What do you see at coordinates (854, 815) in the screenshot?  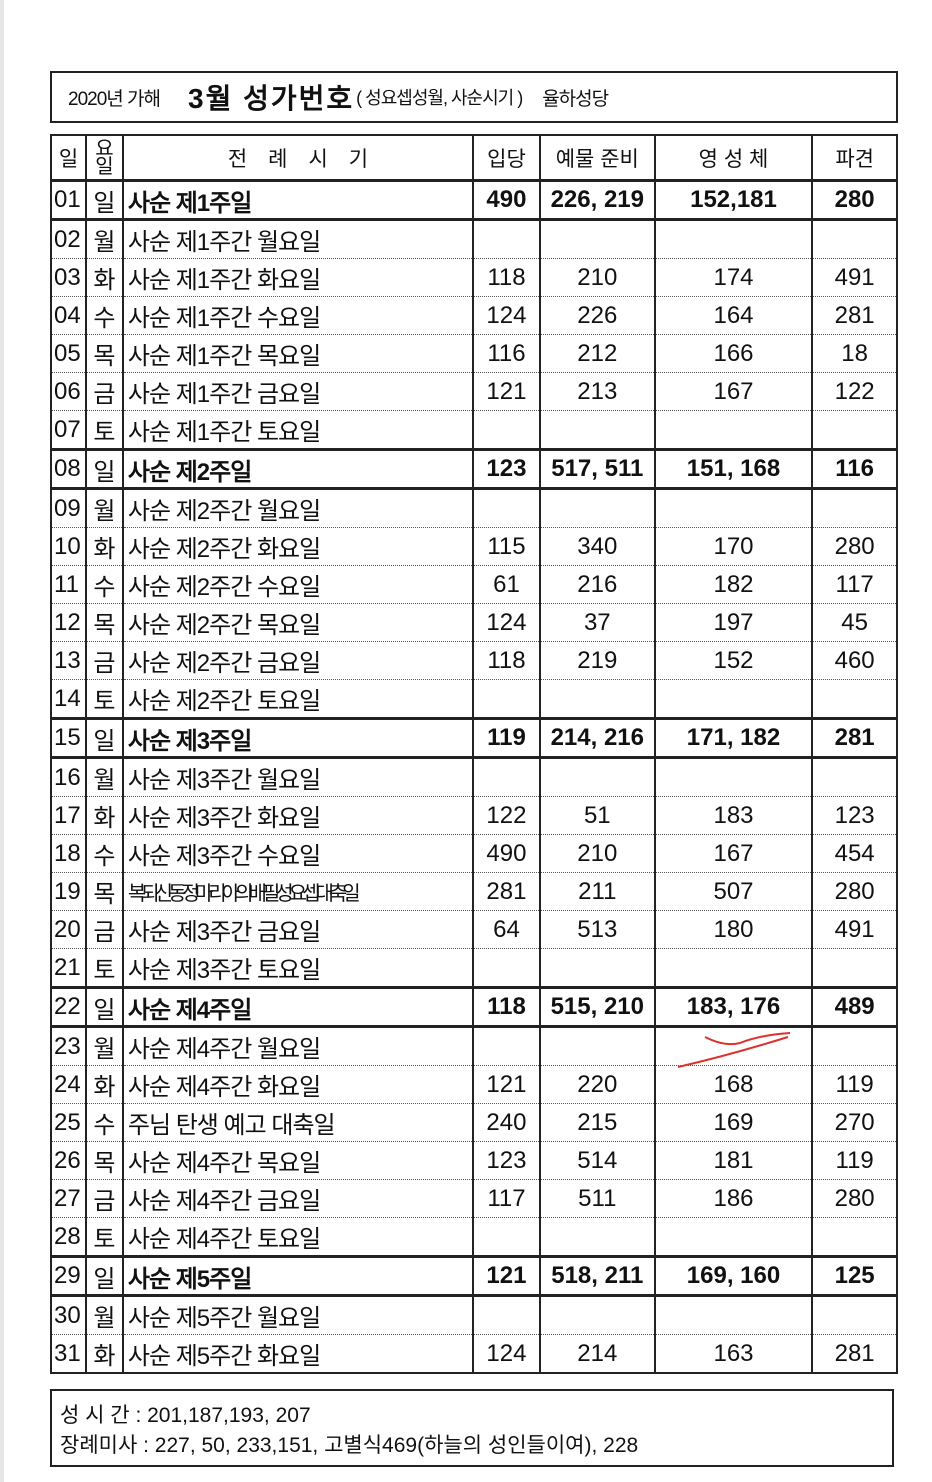 I see `recessional-cell: 123` at bounding box center [854, 815].